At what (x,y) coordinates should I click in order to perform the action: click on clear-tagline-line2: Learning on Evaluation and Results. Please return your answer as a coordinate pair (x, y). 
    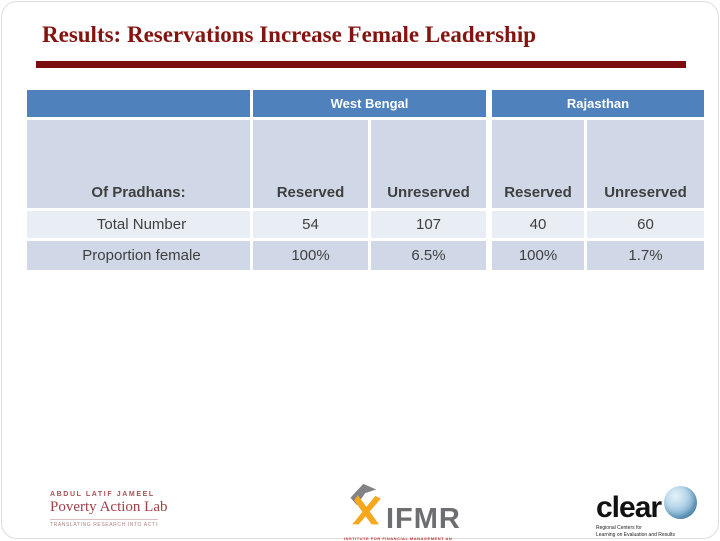
    Looking at the image, I should click on (635, 535).